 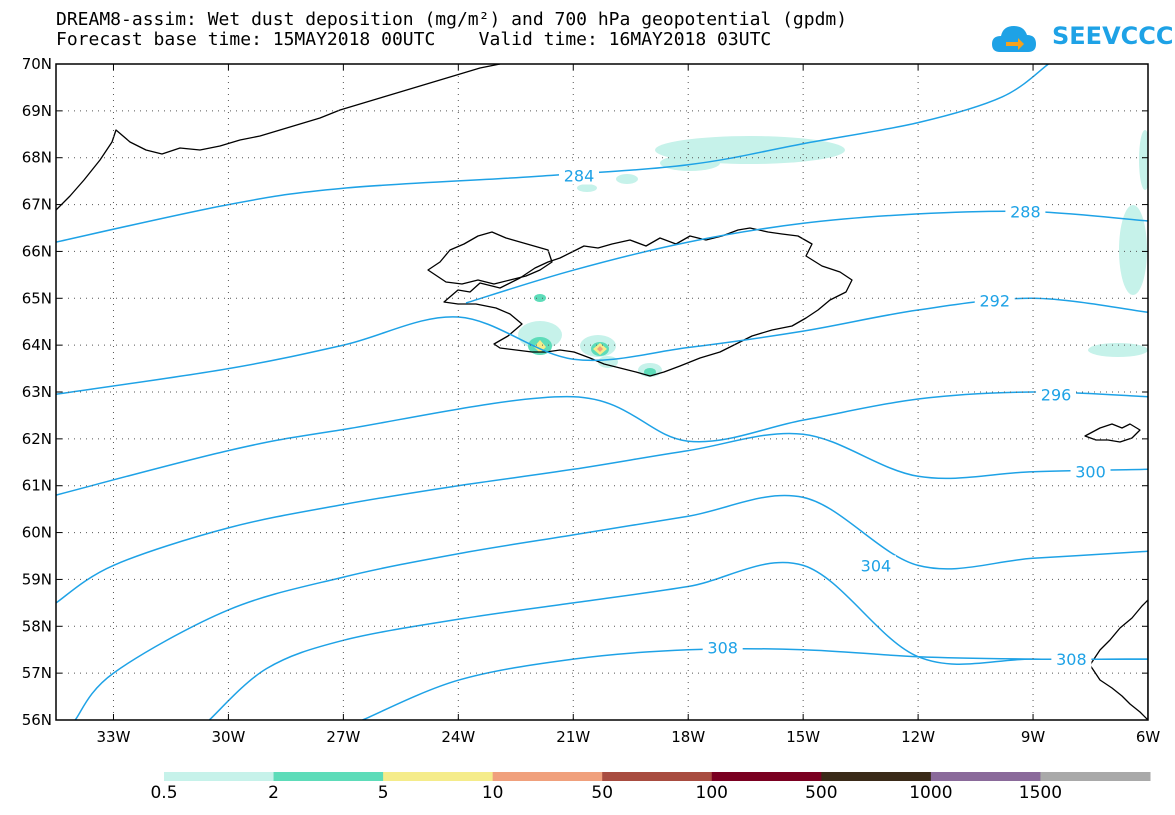 I want to click on contour-label: 304, so click(x=876, y=565).